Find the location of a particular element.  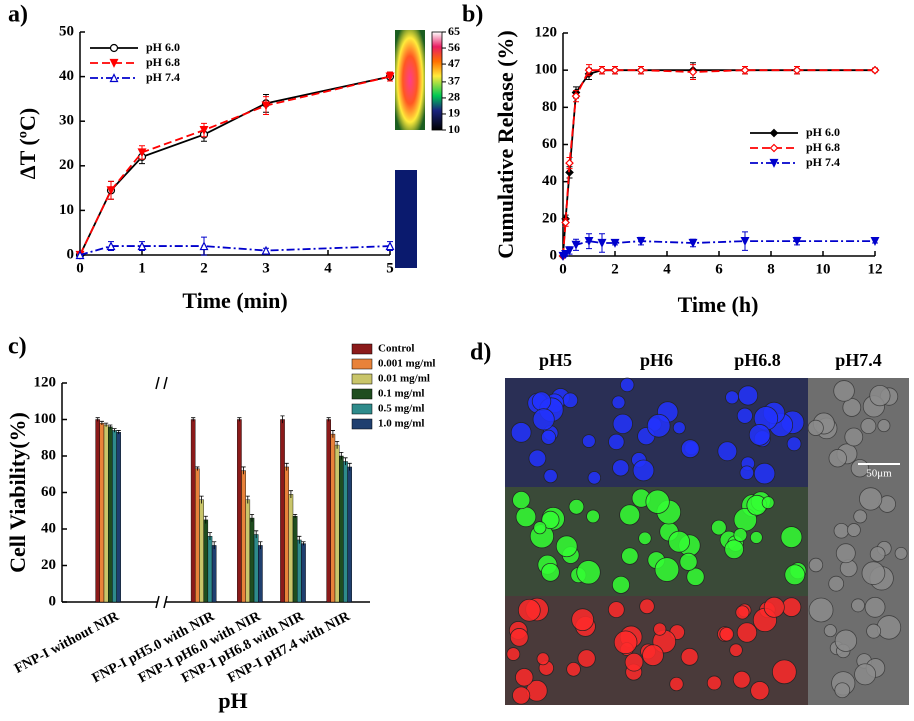

legend-swatch is located at coordinates (362, 349).